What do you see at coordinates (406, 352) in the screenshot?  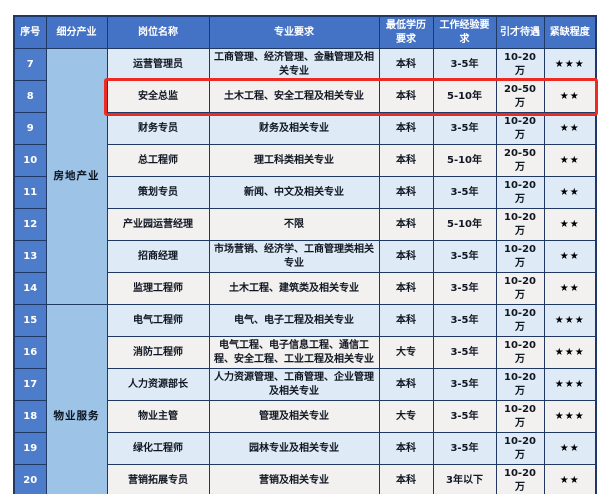 I see `education-cell: 大专` at bounding box center [406, 352].